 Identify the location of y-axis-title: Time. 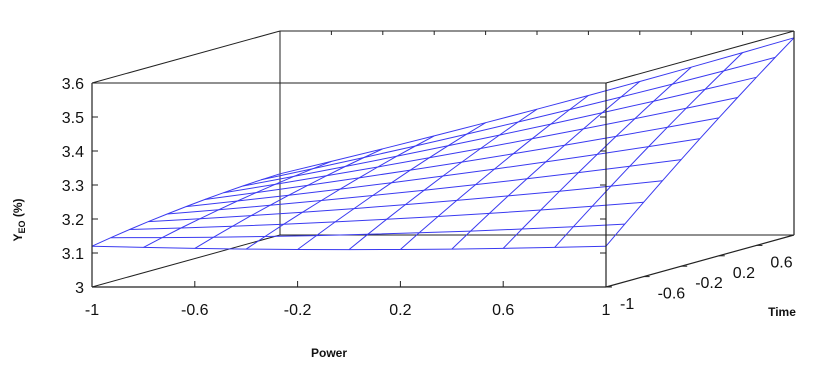
(782, 312).